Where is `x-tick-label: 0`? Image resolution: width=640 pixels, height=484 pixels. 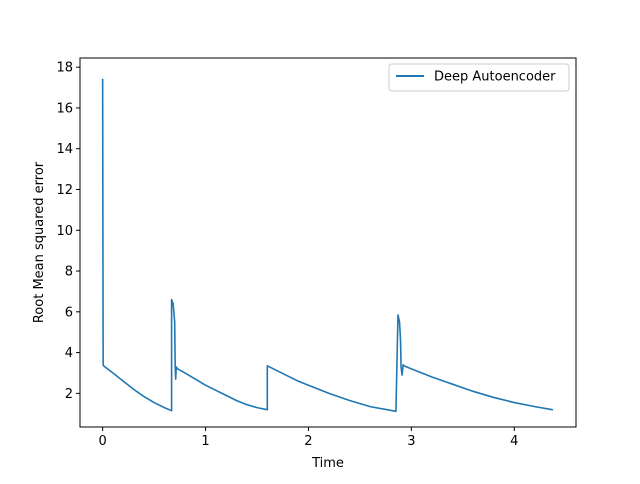
x-tick-label: 0 is located at coordinates (102, 441).